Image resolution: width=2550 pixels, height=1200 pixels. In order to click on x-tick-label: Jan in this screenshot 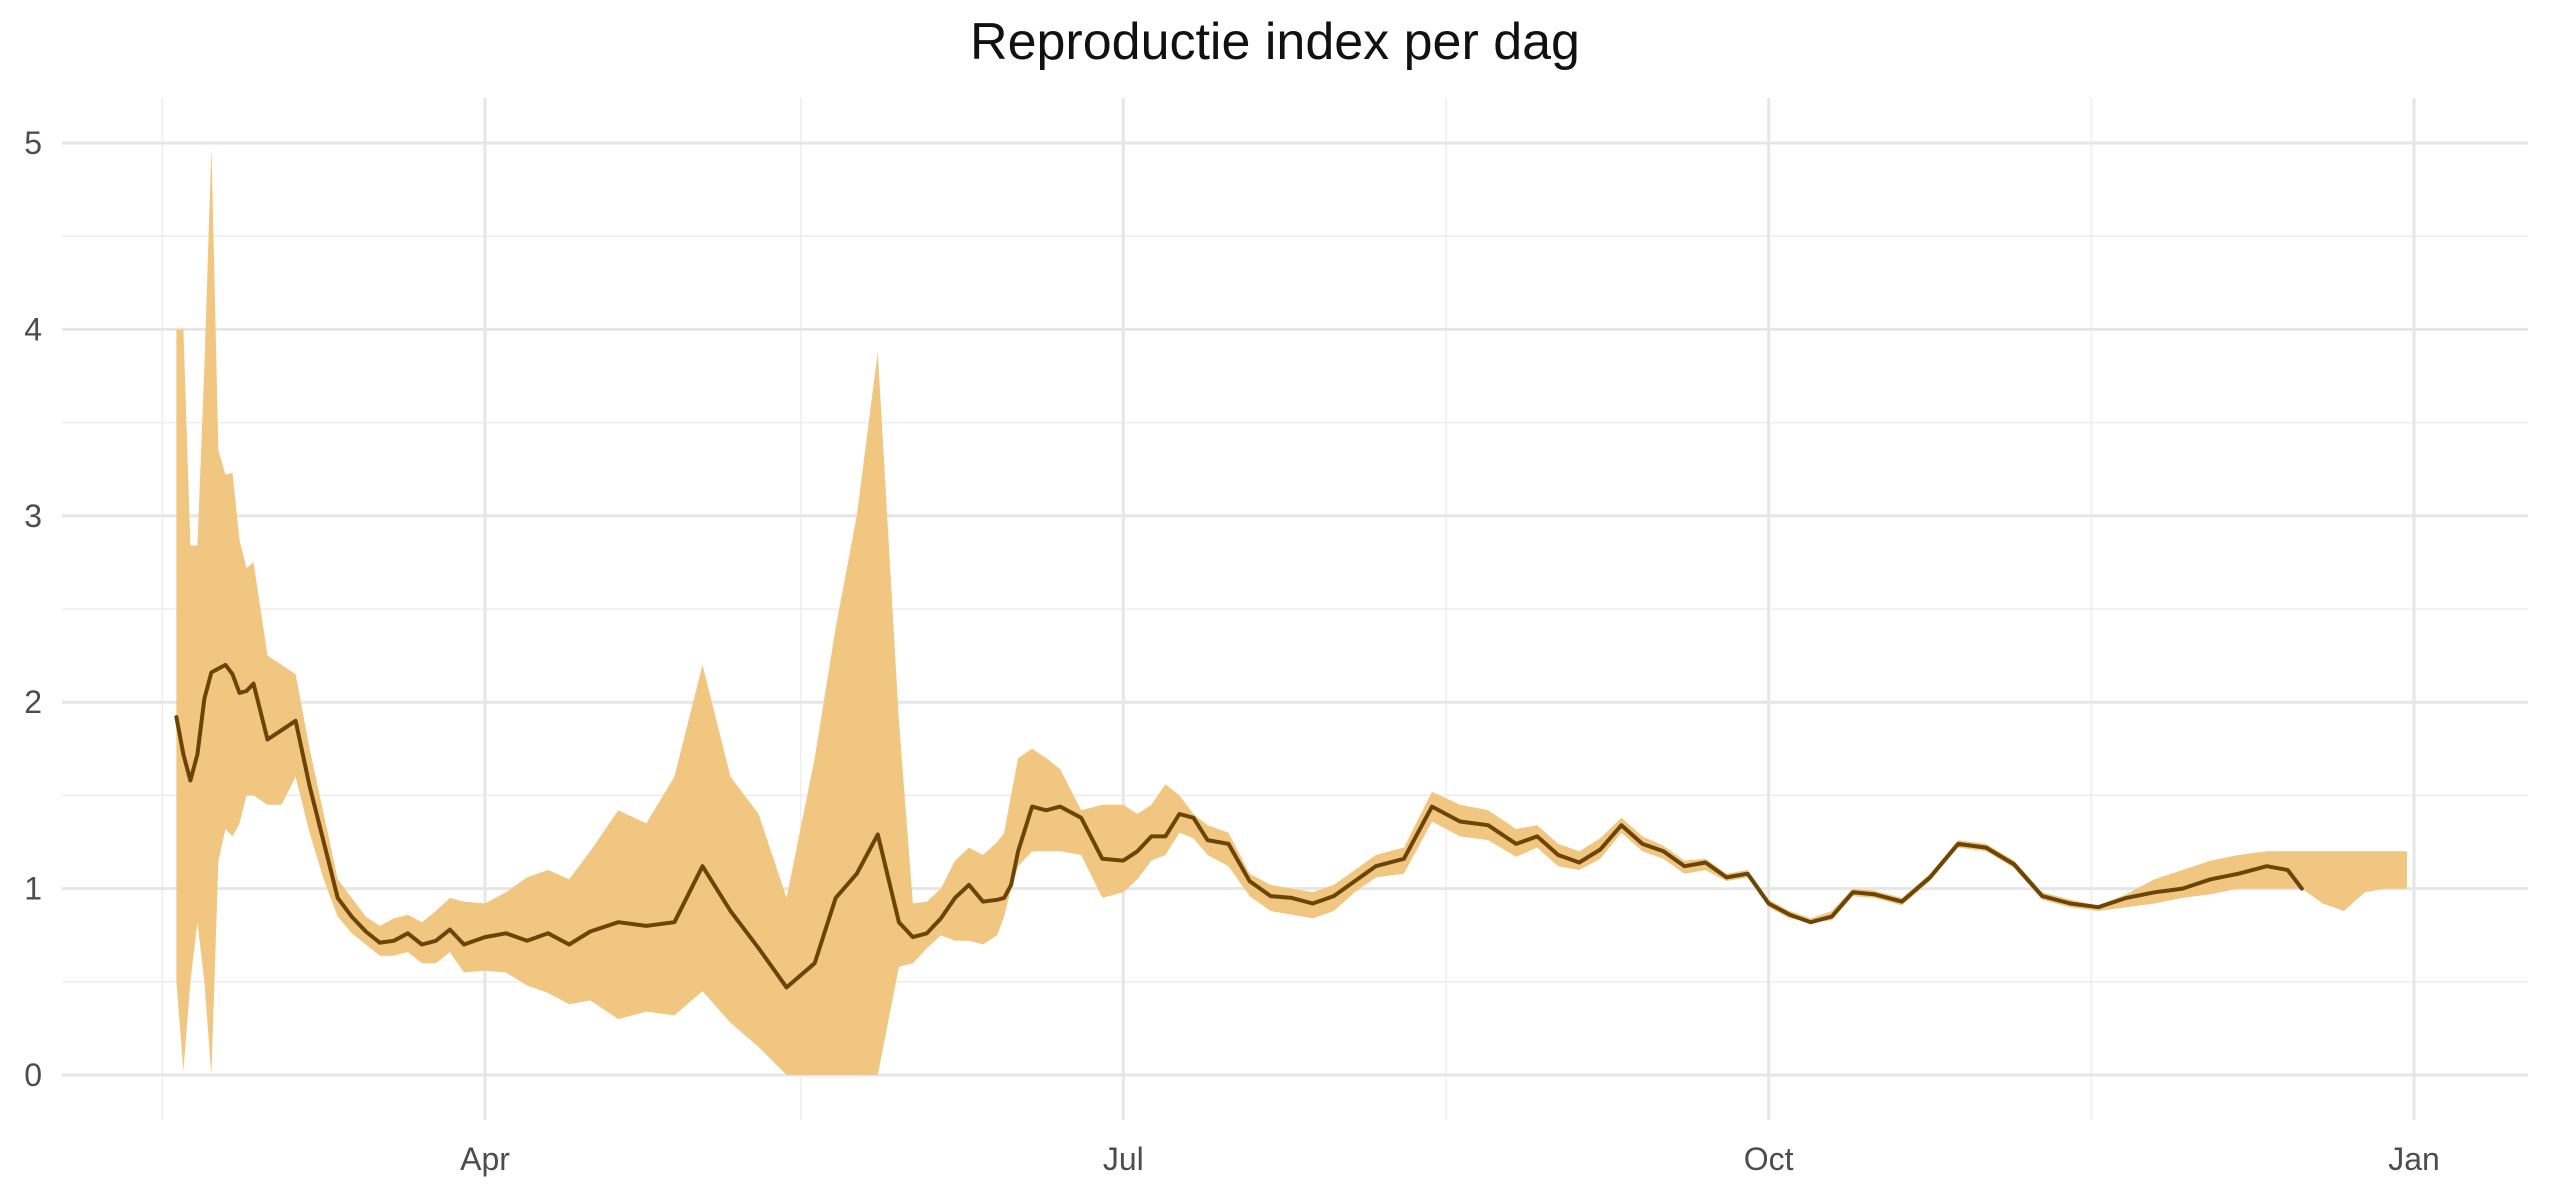, I will do `click(2414, 1159)`.